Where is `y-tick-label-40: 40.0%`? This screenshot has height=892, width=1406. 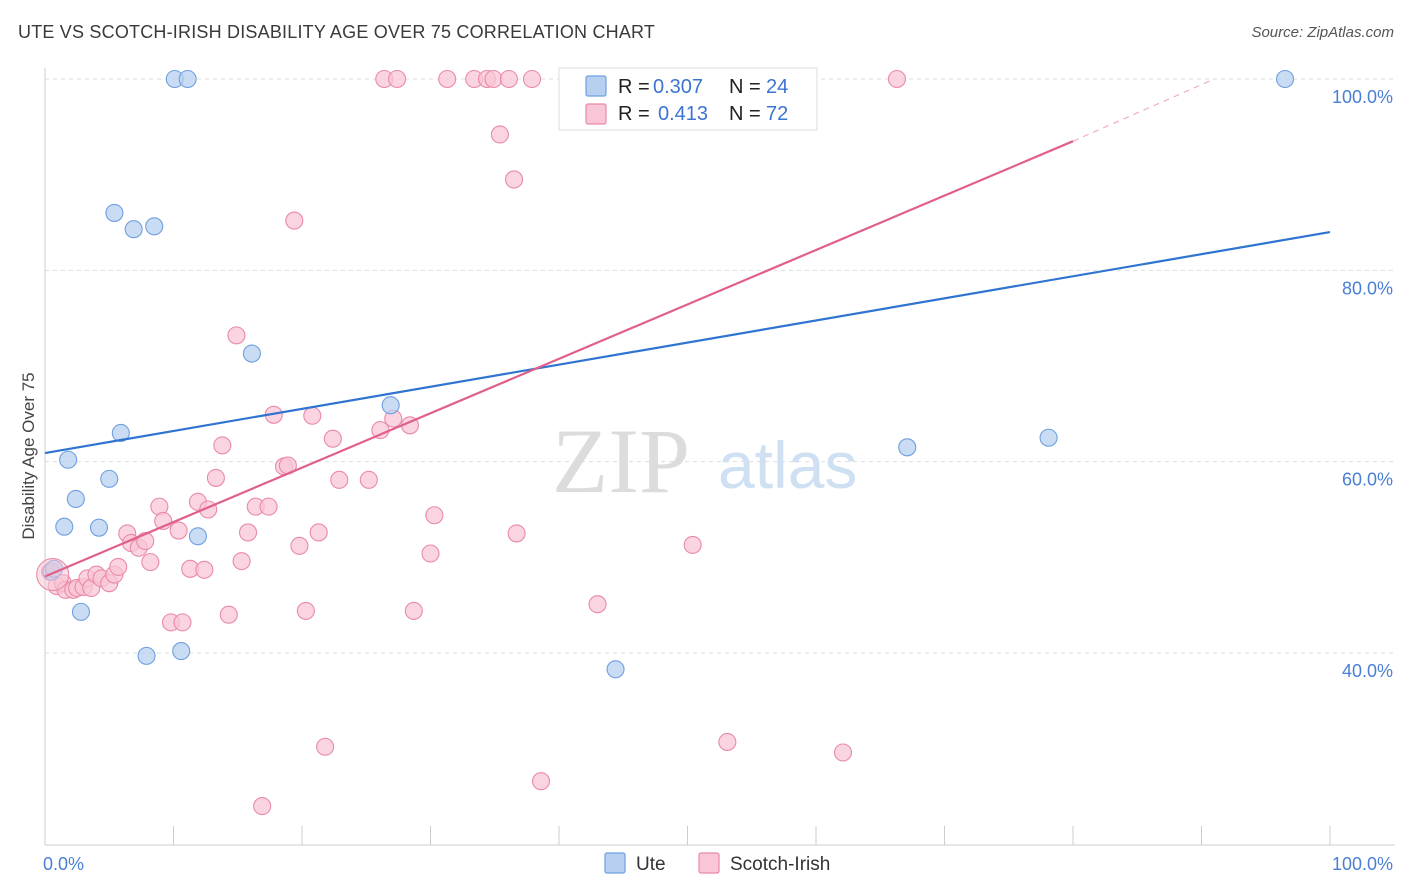
y-tick-label-40: 40.0% is located at coordinates (1367, 671).